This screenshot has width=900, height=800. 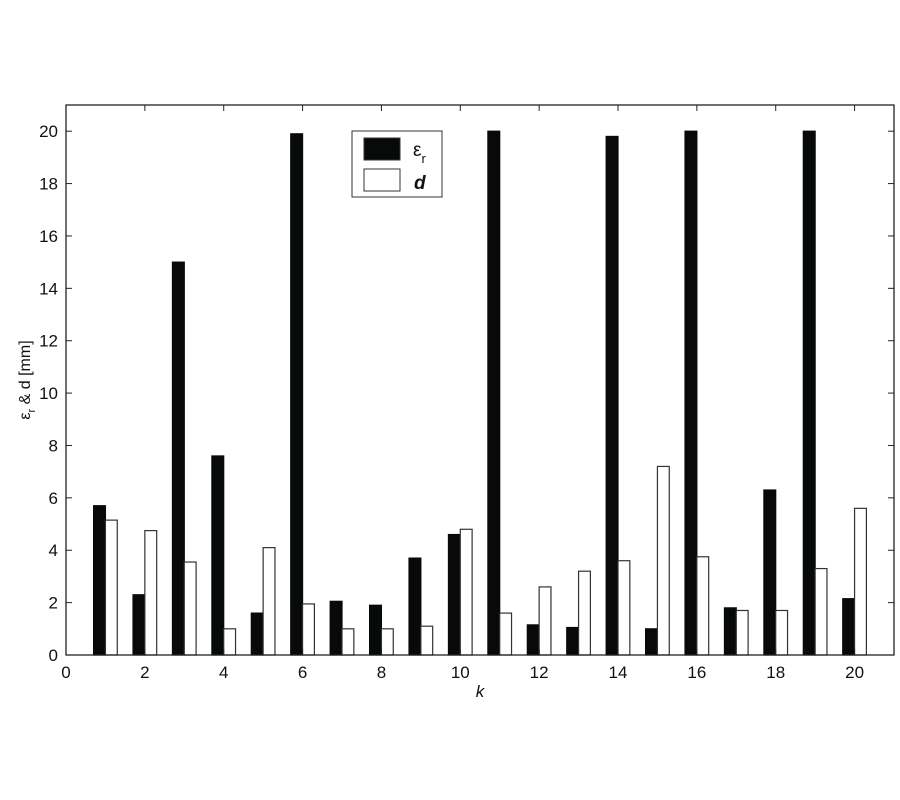 I want to click on legend-label-d: d, so click(x=420, y=183).